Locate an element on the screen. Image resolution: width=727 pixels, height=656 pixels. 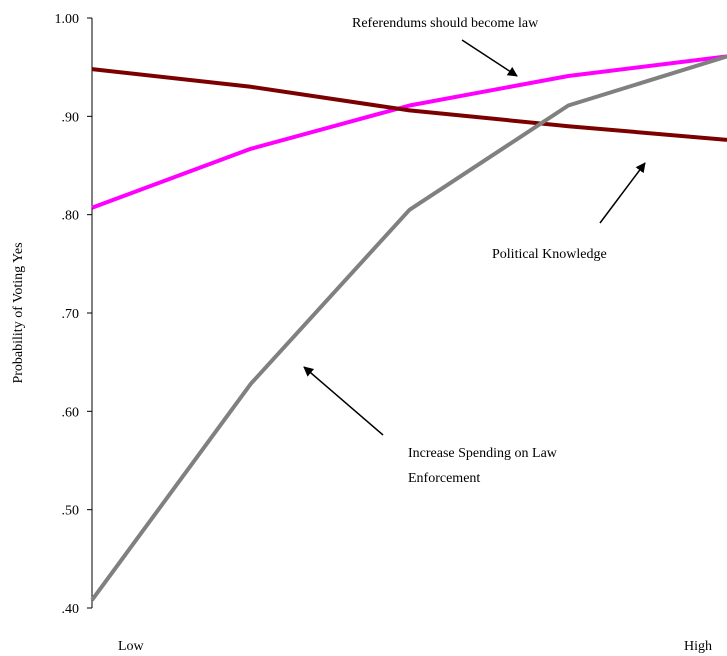
y-ticks: 1.00 .90 .80 .70 .60 .50 .40 is located at coordinates (73, 314).